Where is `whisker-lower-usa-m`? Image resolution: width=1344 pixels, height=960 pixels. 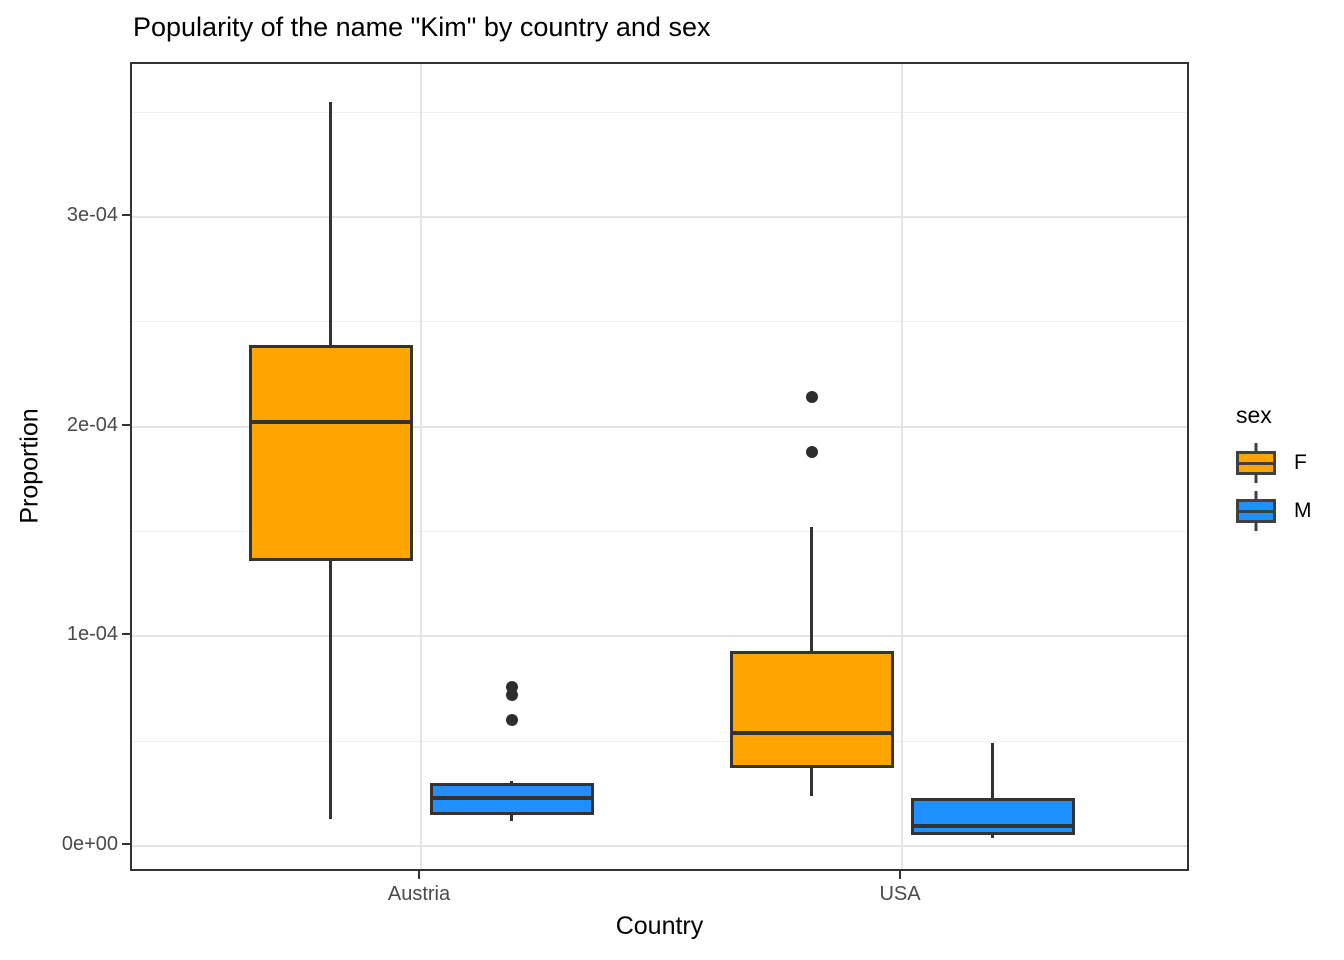 whisker-lower-usa-m is located at coordinates (992, 837).